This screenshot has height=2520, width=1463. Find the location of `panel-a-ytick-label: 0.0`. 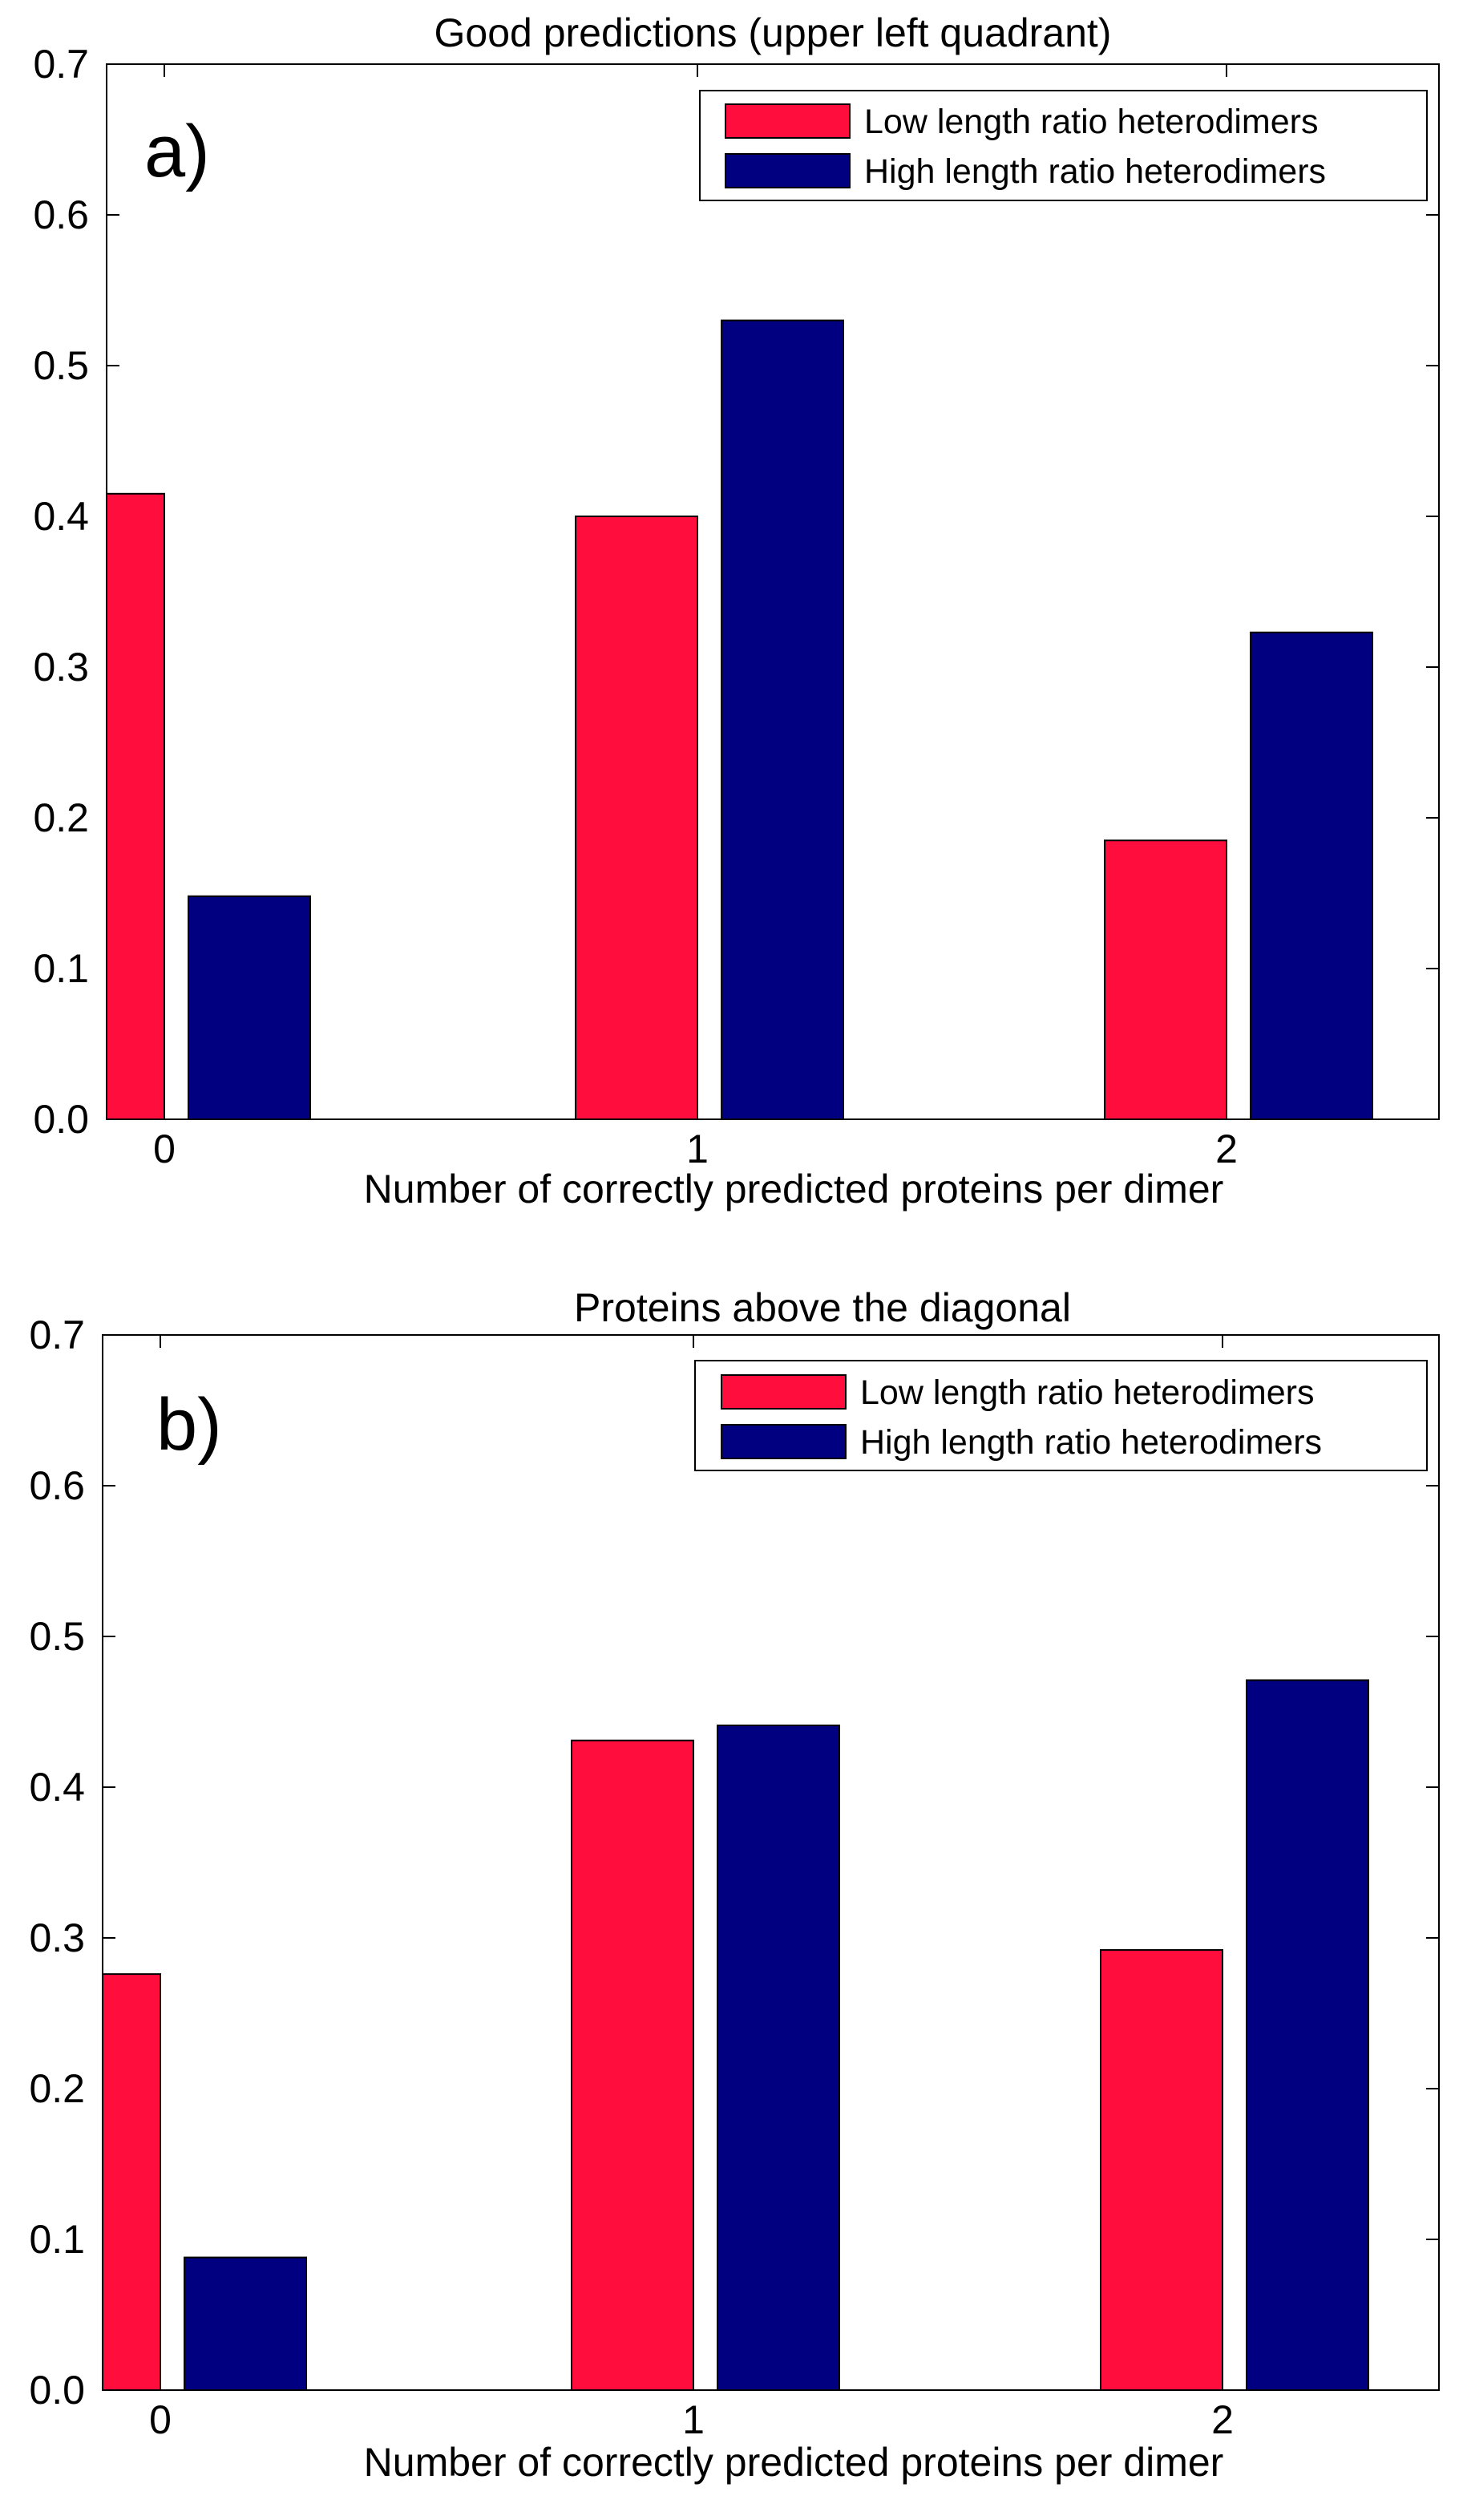

panel-a-ytick-label: 0.0 is located at coordinates (61, 1119).